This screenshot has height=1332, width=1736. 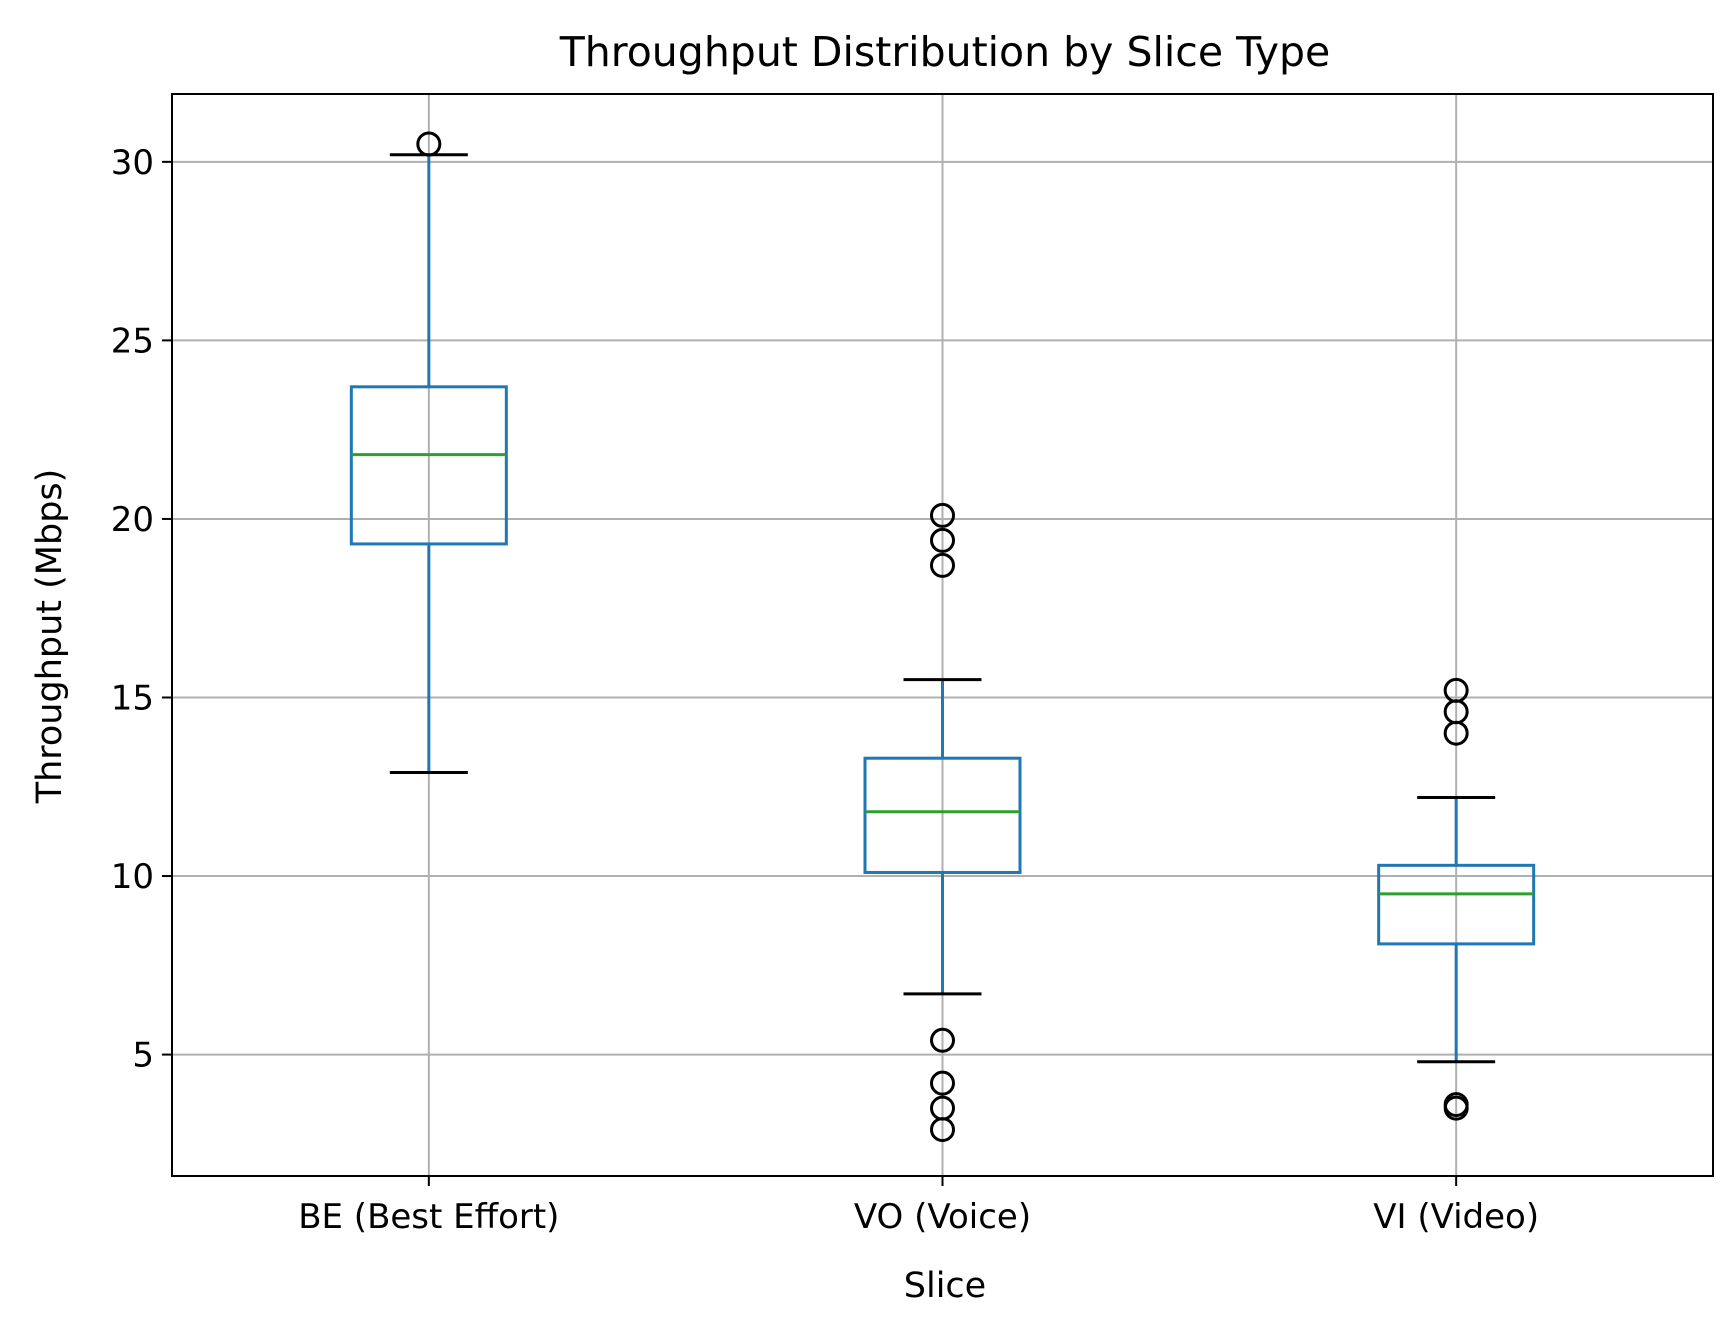 What do you see at coordinates (132, 163) in the screenshot?
I see `y-tick-label: 30` at bounding box center [132, 163].